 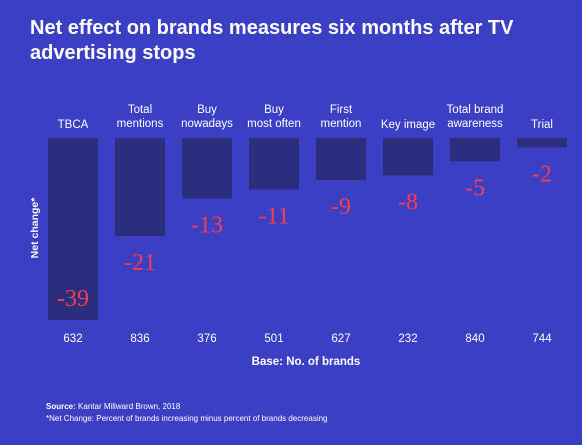 I want to click on category-label-6: Total brand awareness, so click(x=475, y=117).